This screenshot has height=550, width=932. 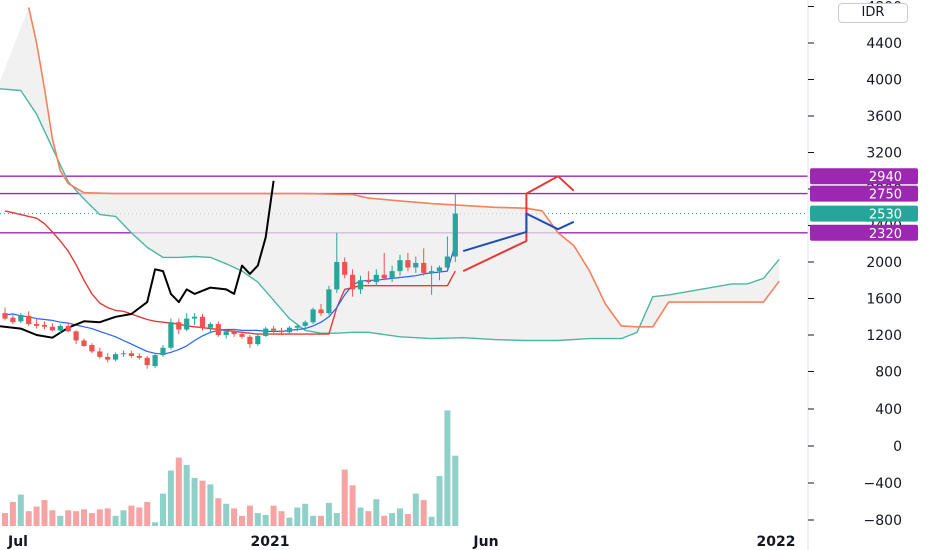 I want to click on volume-tick-label: 0, so click(x=897, y=447).